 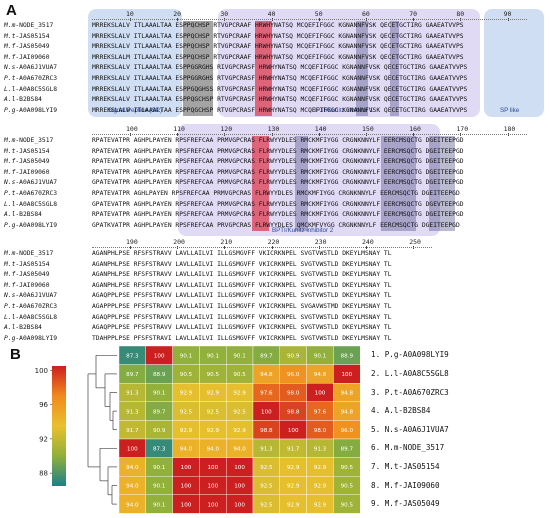 I want to click on ruler-tick-label: 250, so click(x=415, y=242).